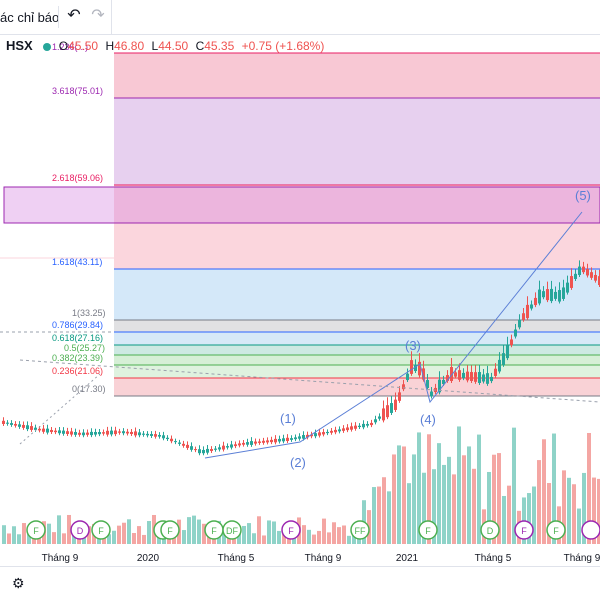 The image size is (600, 601). I want to click on indicators-button: ác chỉ báo, so click(30, 17).